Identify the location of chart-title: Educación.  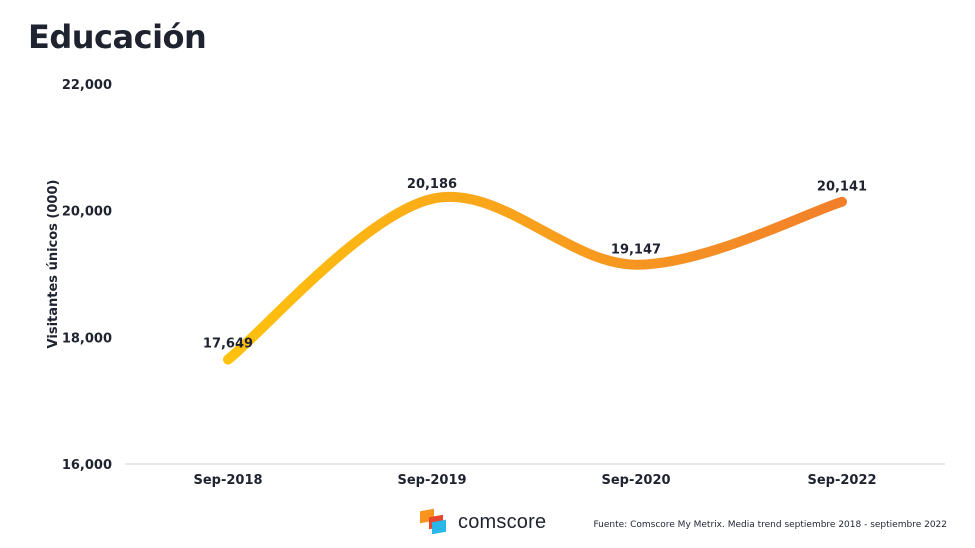
(117, 37).